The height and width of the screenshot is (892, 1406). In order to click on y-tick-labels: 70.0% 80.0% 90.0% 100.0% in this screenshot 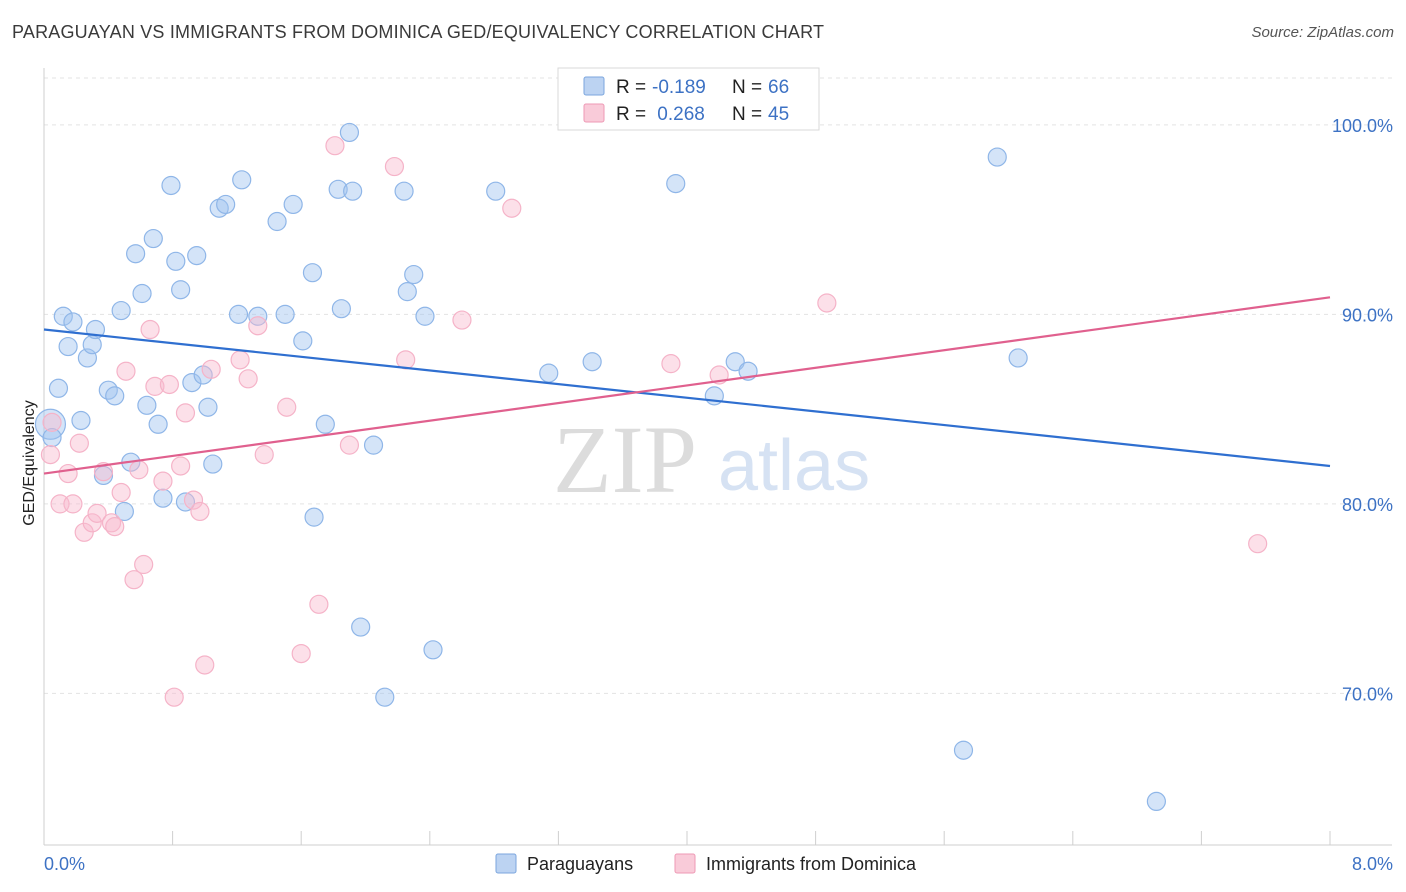, I will do `click(1362, 410)`.